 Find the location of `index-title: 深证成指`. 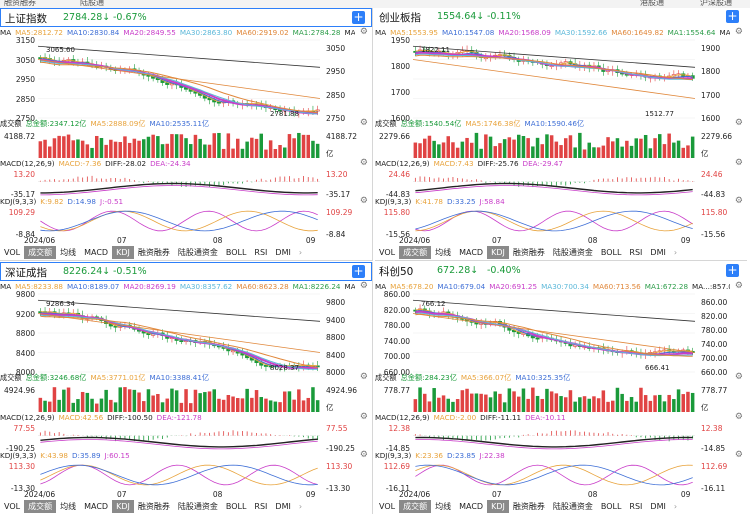

index-title: 深证成指 is located at coordinates (26, 273).